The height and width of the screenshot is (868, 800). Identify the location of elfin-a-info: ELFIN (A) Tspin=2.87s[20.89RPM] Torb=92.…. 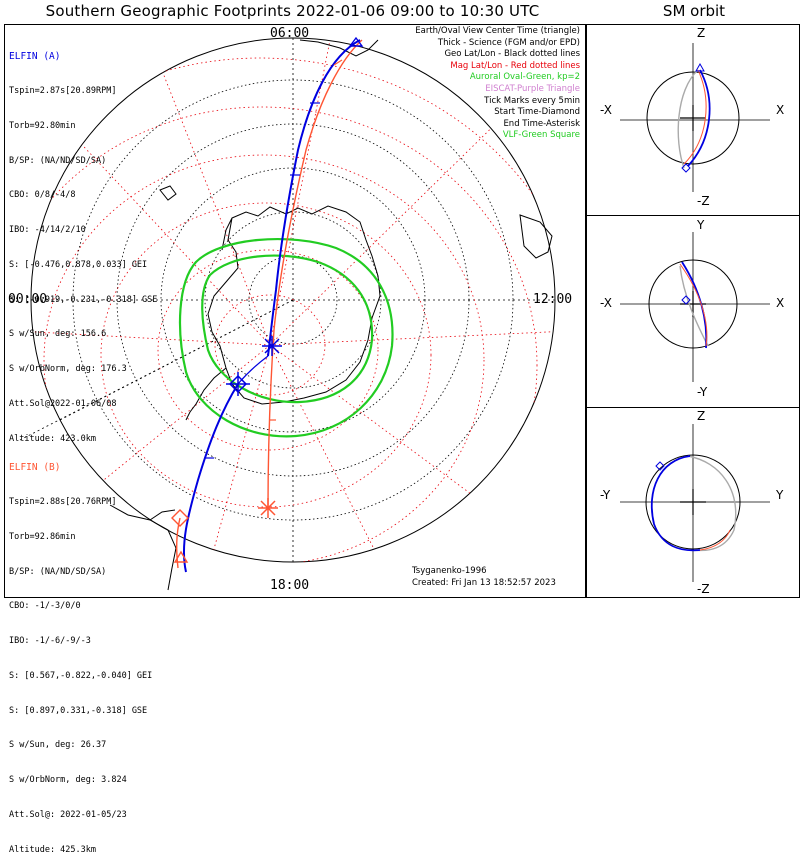
(83, 242).